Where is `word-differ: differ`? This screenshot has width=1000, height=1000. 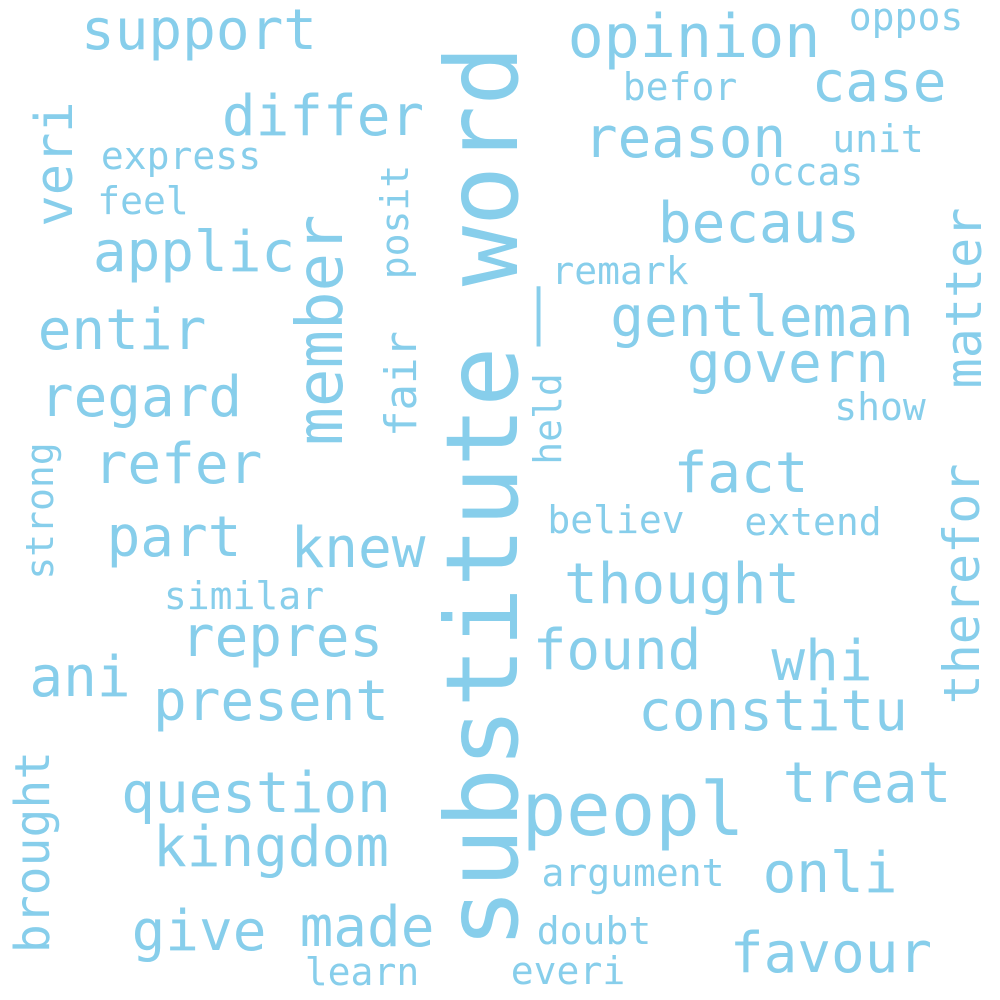
word-differ: differ is located at coordinates (323, 116).